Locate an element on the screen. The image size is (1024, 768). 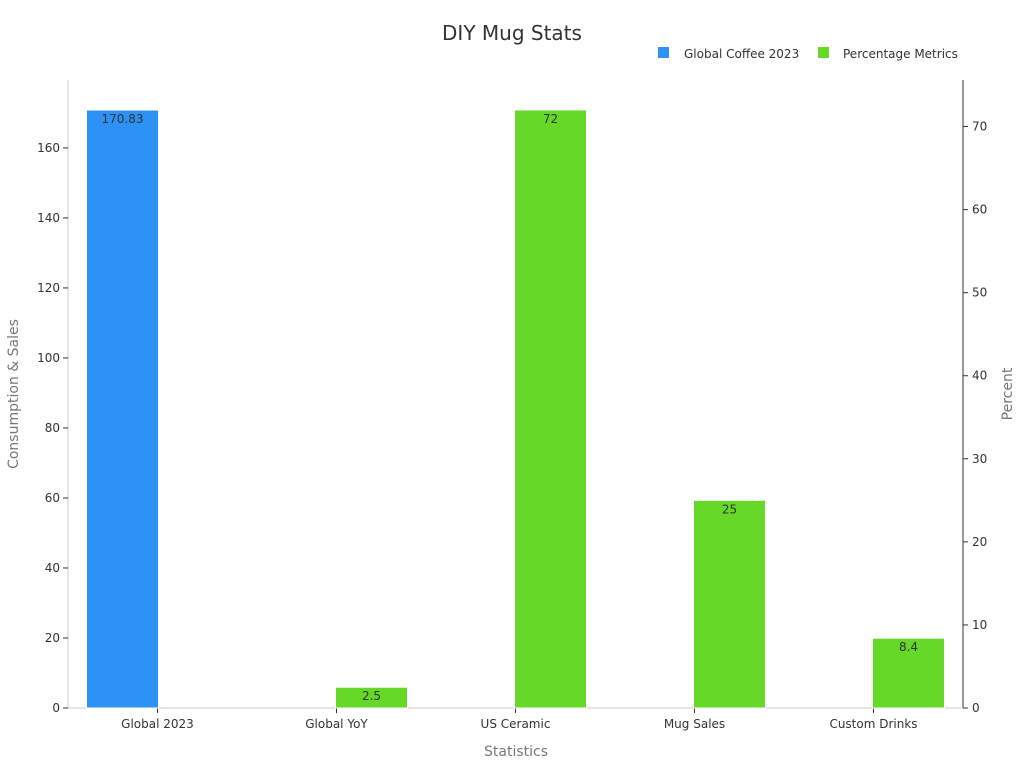
y-tick-label: 80 is located at coordinates (52, 428).